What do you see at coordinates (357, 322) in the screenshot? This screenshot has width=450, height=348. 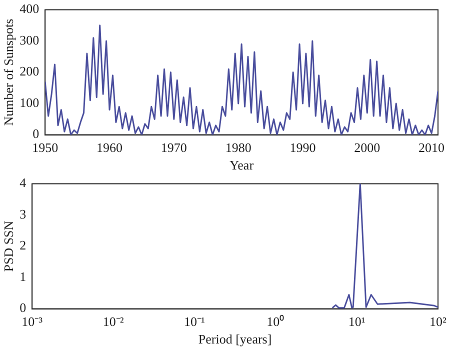 I see `x-tick-label: 10¹` at bounding box center [357, 322].